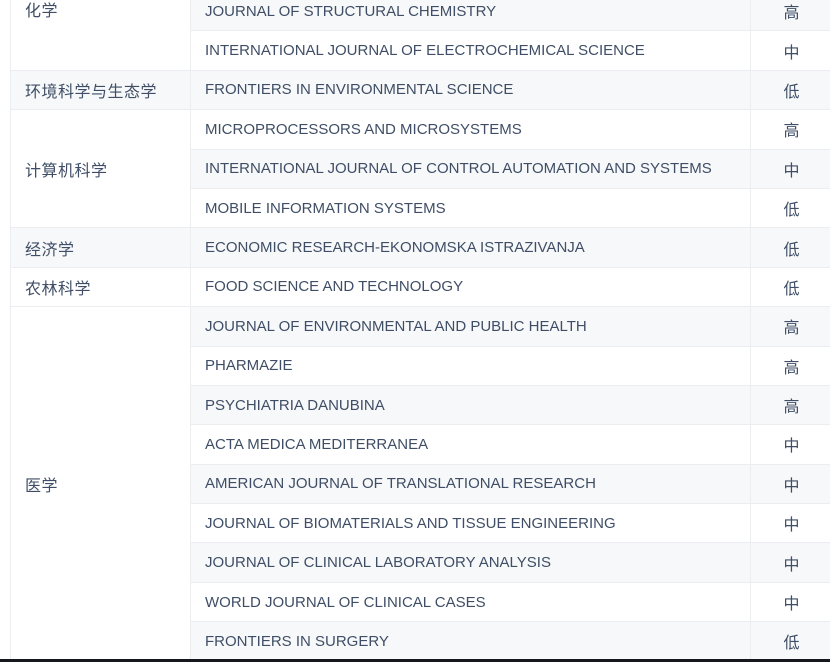  I want to click on journal-cell: PSYCHIATRIA DANUBINA, so click(470, 405).